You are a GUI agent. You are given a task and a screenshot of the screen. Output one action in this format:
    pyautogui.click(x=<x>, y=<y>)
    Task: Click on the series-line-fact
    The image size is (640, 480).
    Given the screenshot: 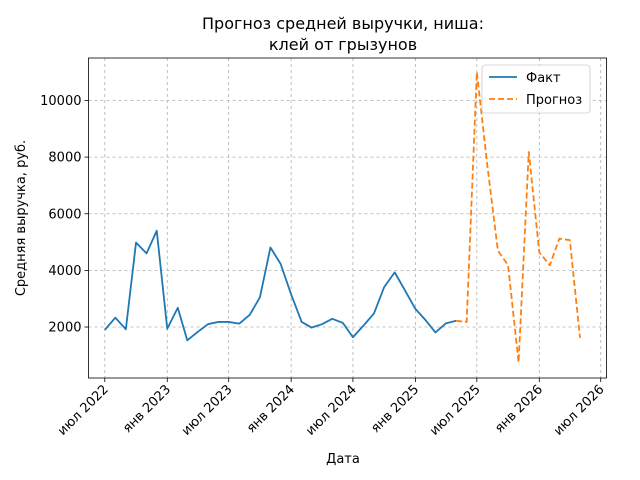 What is the action you would take?
    pyautogui.click(x=280, y=285)
    